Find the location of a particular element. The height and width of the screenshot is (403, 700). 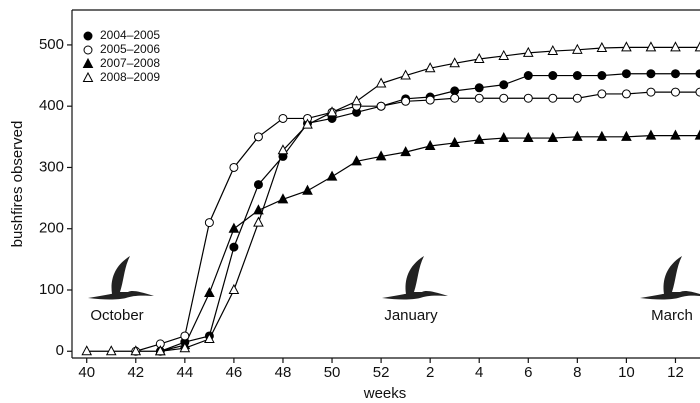

annotation: March is located at coordinates (672, 315).